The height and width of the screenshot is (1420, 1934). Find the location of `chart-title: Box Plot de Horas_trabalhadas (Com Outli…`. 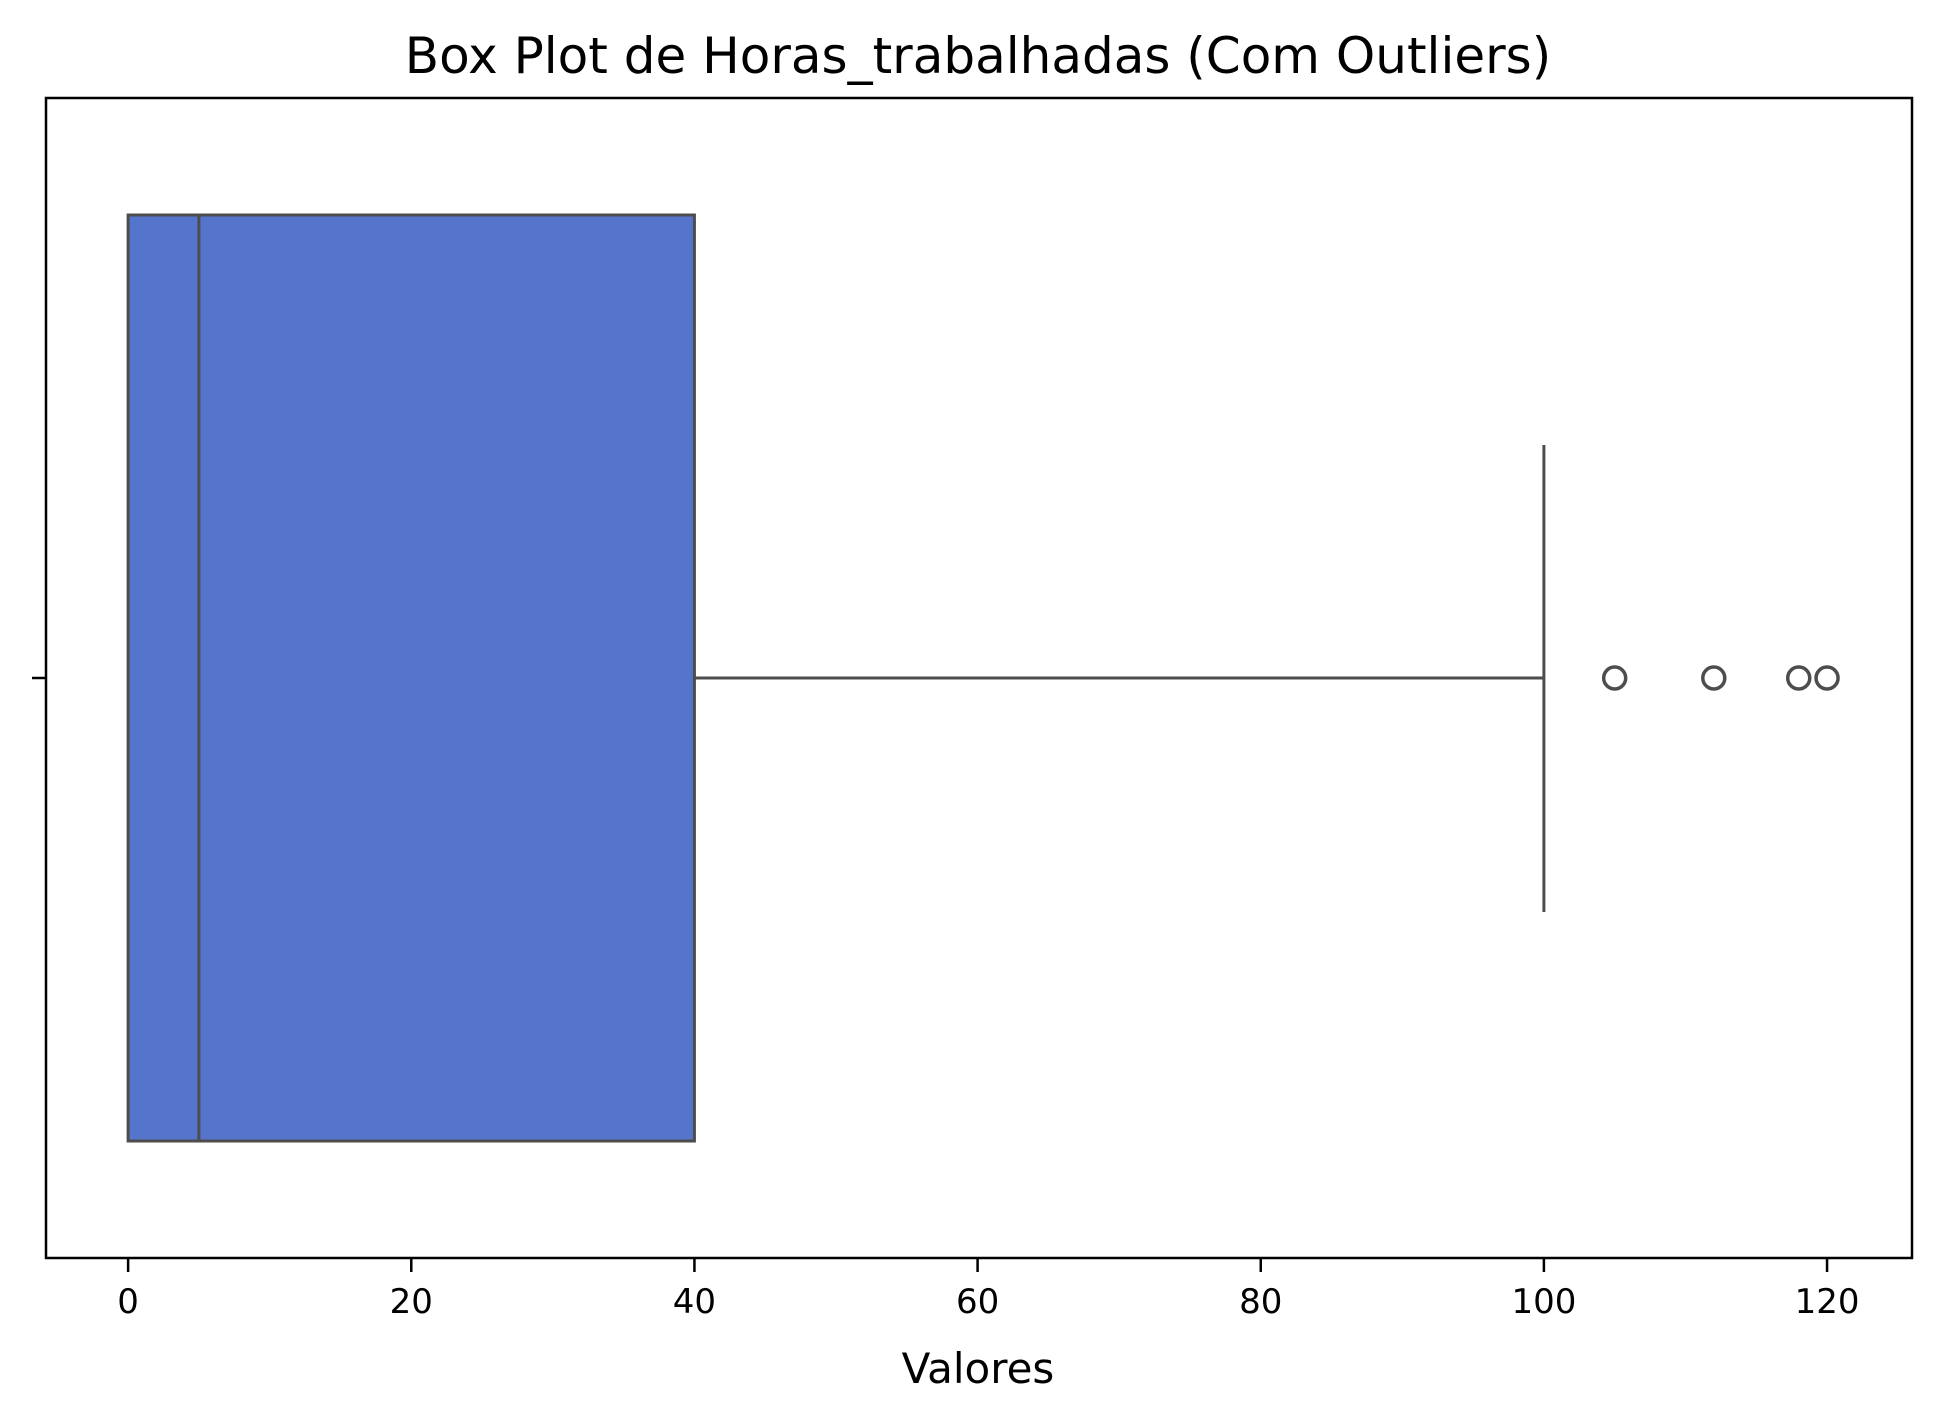

chart-title: Box Plot de Horas_trabalhadas (Com Outli… is located at coordinates (978, 56).